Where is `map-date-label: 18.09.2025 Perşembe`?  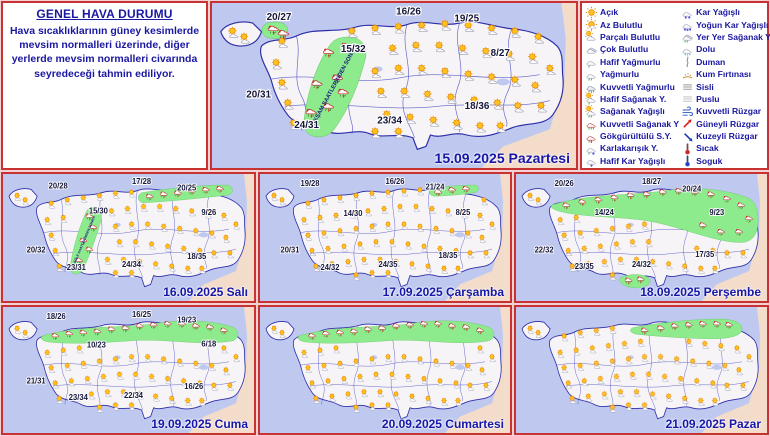
map-date-label: 18.09.2025 Perşembe is located at coordinates (700, 292).